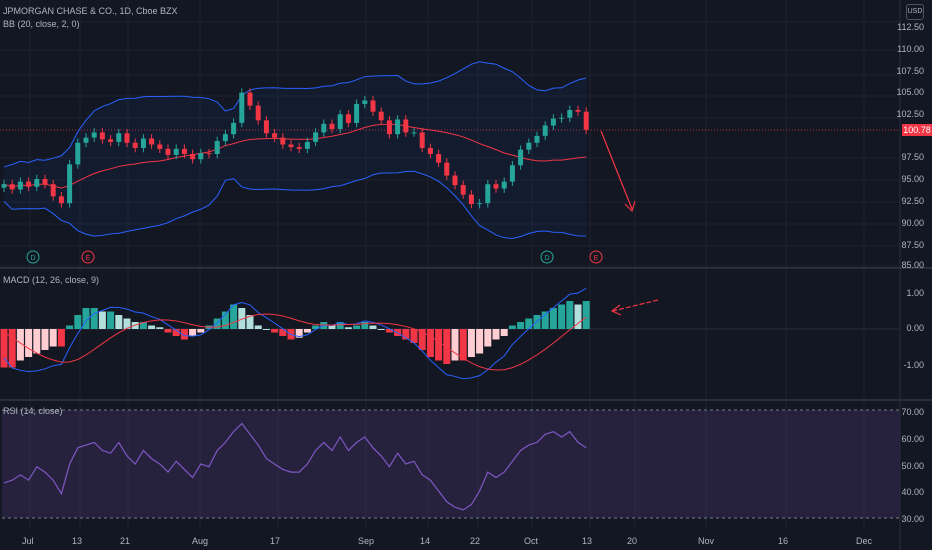 The width and height of the screenshot is (932, 550). What do you see at coordinates (77, 541) in the screenshot?
I see `time-axis-tick: 13` at bounding box center [77, 541].